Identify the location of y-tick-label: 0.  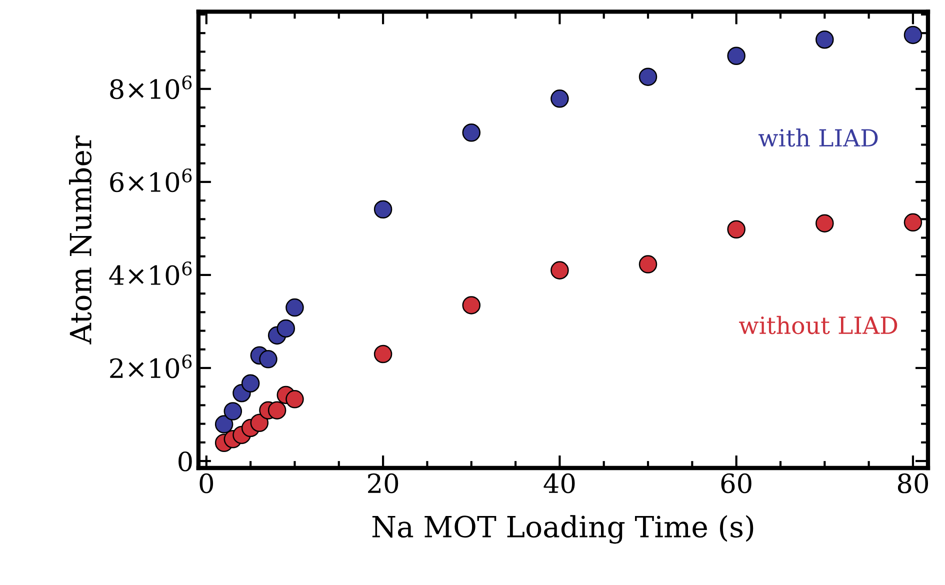
(185, 461).